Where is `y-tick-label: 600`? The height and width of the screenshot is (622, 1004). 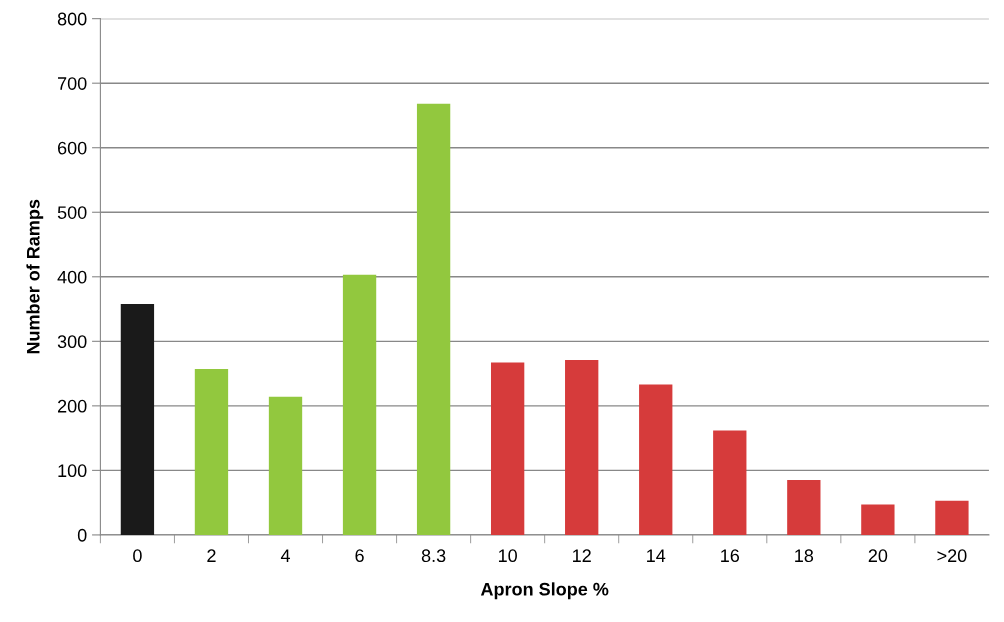 y-tick-label: 600 is located at coordinates (72, 148).